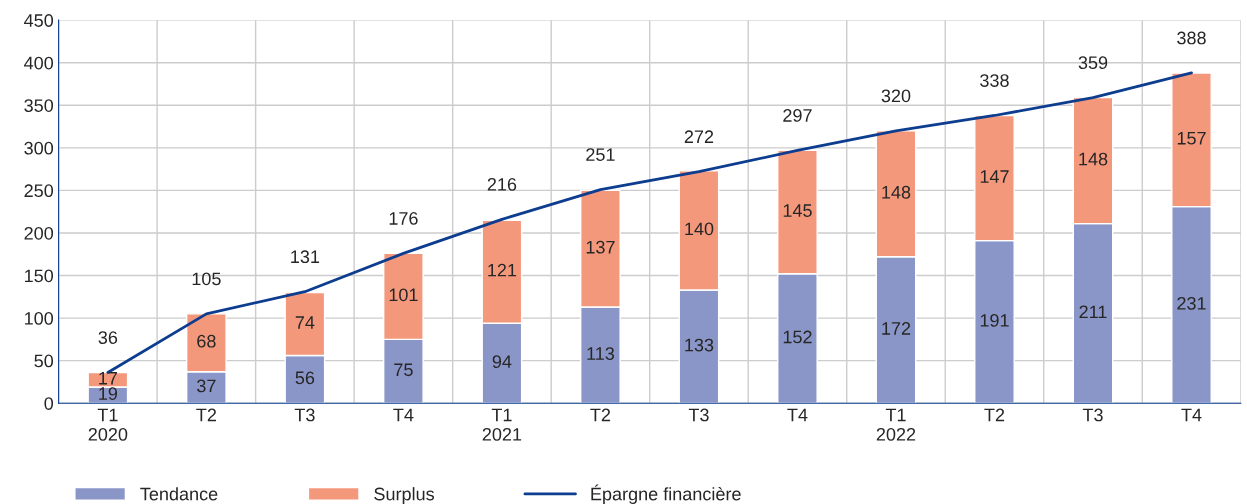 This screenshot has width=1247, height=504. What do you see at coordinates (699, 345) in the screenshot?
I see `data-label: 133` at bounding box center [699, 345].